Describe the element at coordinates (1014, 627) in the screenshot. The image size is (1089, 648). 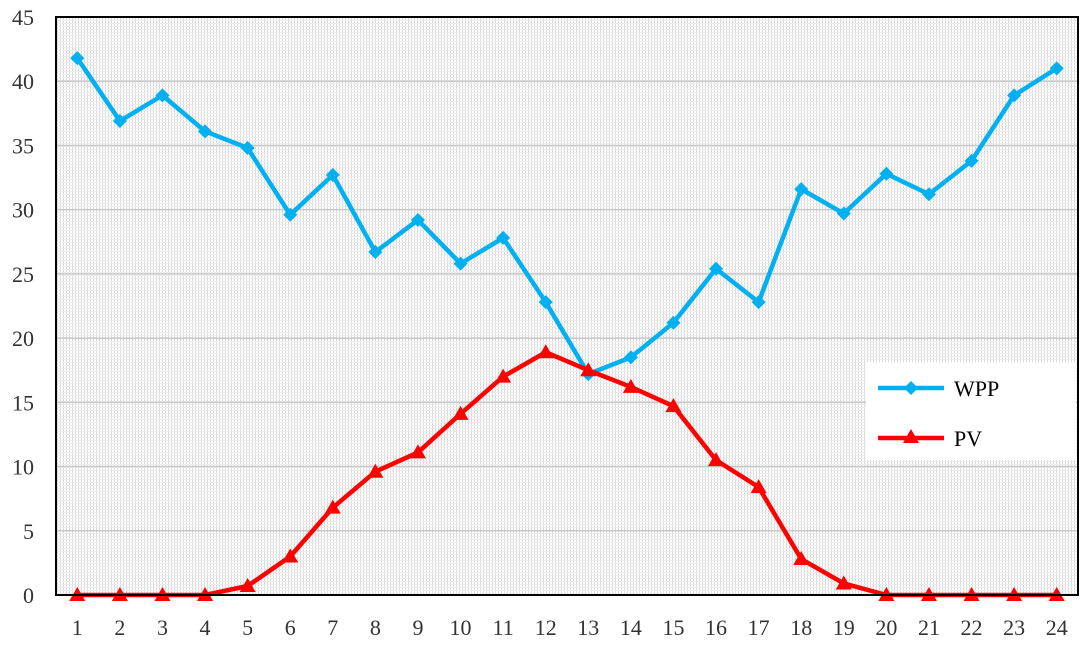
I see `x-tick-label: 23` at that location.